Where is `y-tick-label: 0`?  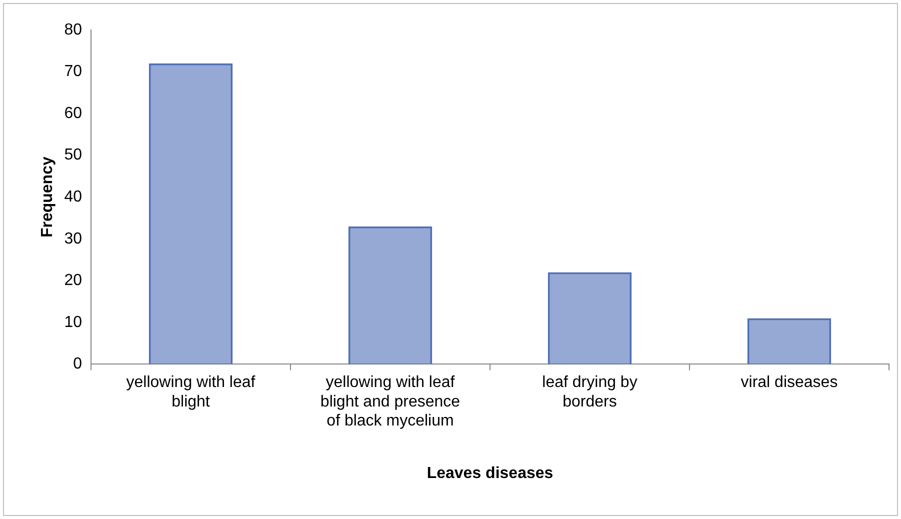
y-tick-label: 0 is located at coordinates (77, 364).